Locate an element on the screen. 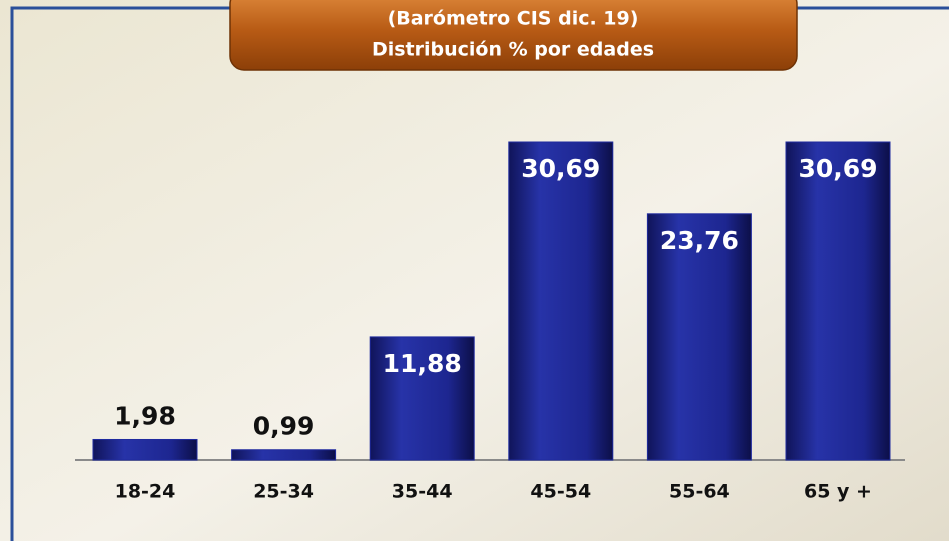 This screenshot has height=541, width=949. value-label: 0,99 is located at coordinates (284, 426).